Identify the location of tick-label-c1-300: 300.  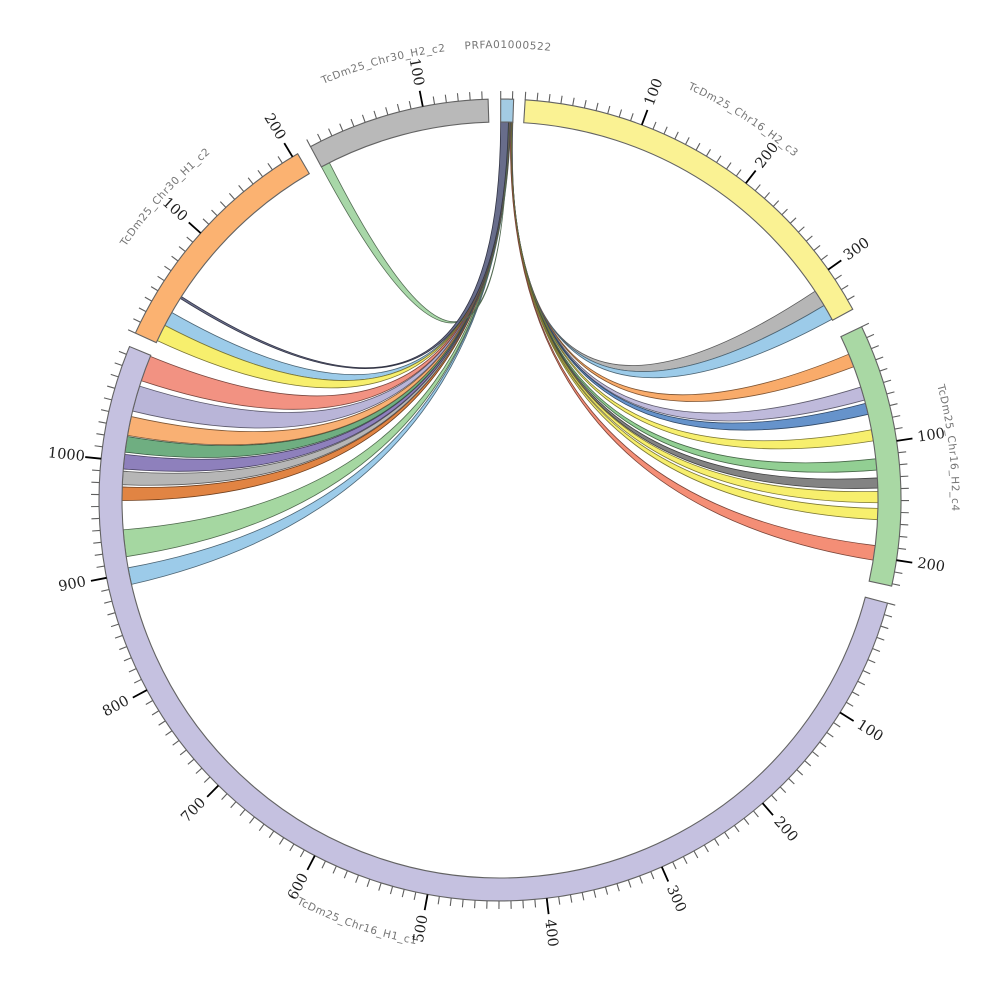
(676, 899).